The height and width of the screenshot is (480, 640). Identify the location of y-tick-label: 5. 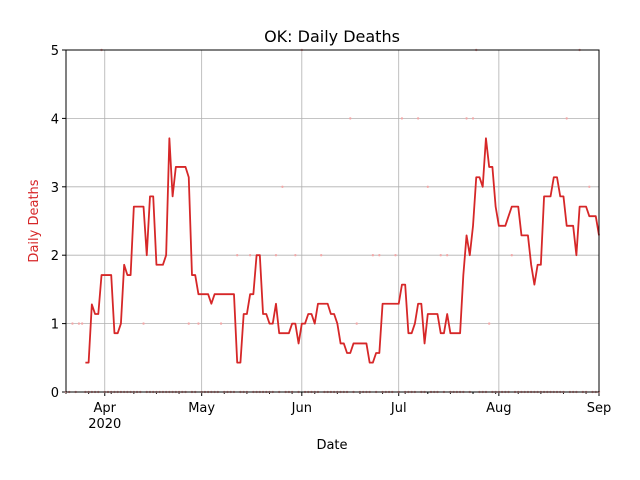
(55, 51).